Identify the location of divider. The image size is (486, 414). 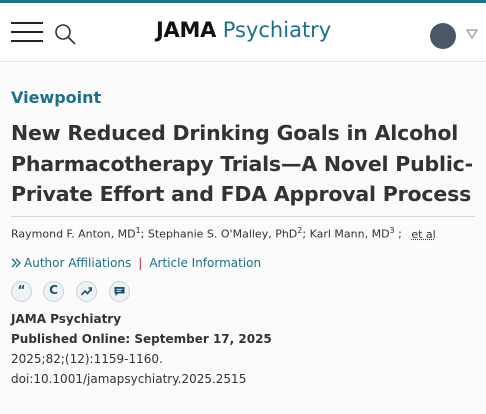
(243, 216).